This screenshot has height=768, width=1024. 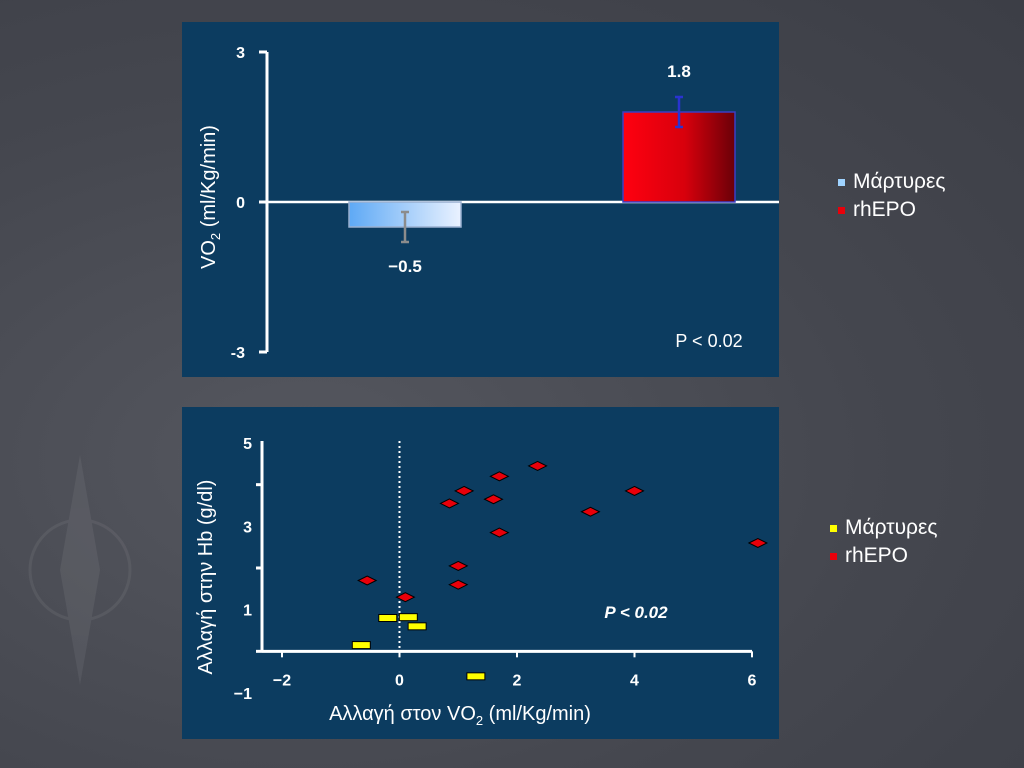 What do you see at coordinates (240, 203) in the screenshot?
I see `y-tick-label: 0` at bounding box center [240, 203].